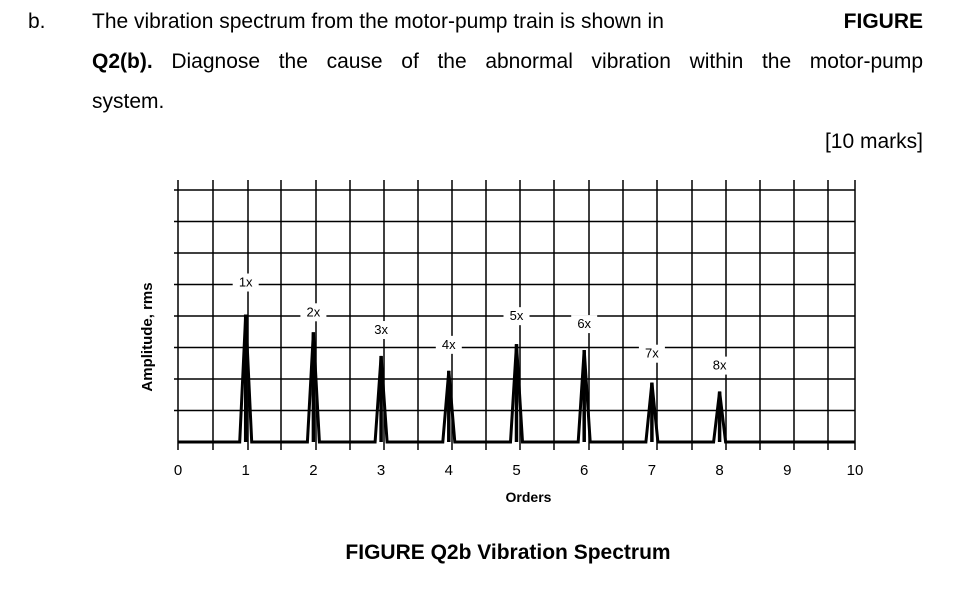  What do you see at coordinates (716, 61) in the screenshot?
I see `question-word: within` at bounding box center [716, 61].